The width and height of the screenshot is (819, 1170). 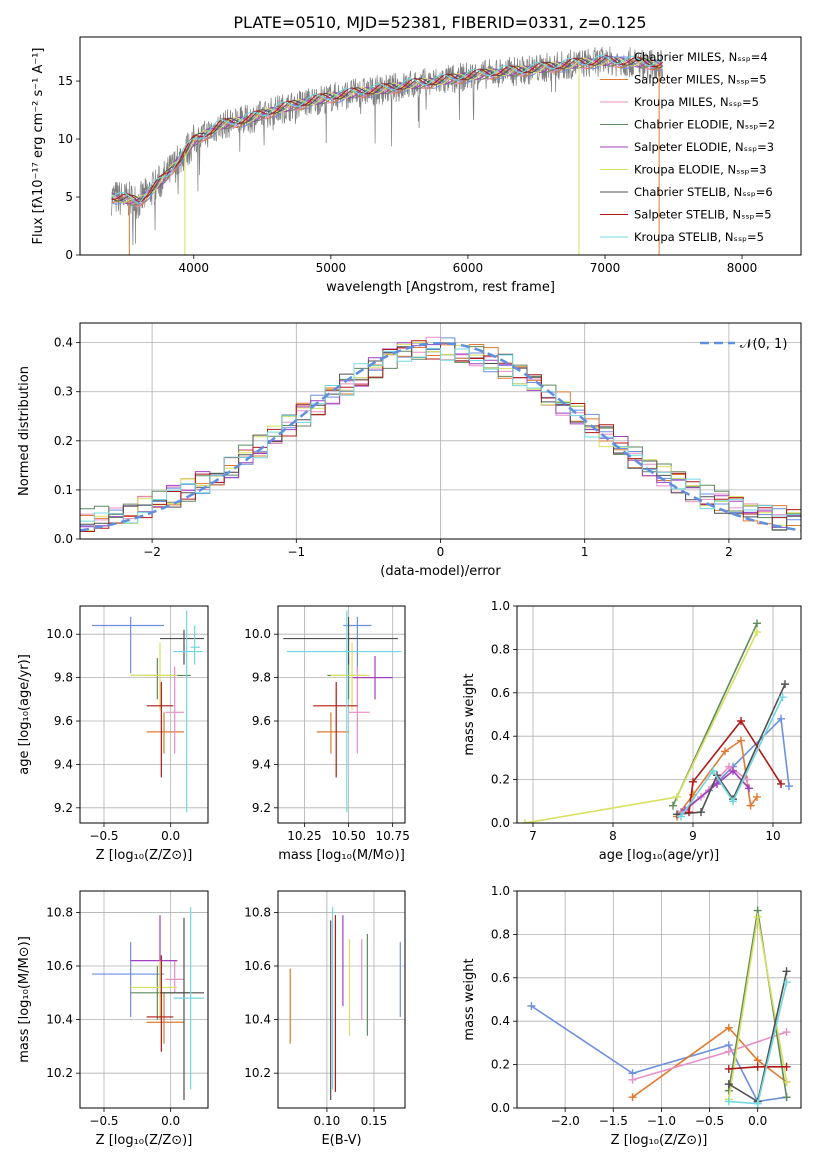 I want to click on model-spectrum-c6, so click(x=387, y=129).